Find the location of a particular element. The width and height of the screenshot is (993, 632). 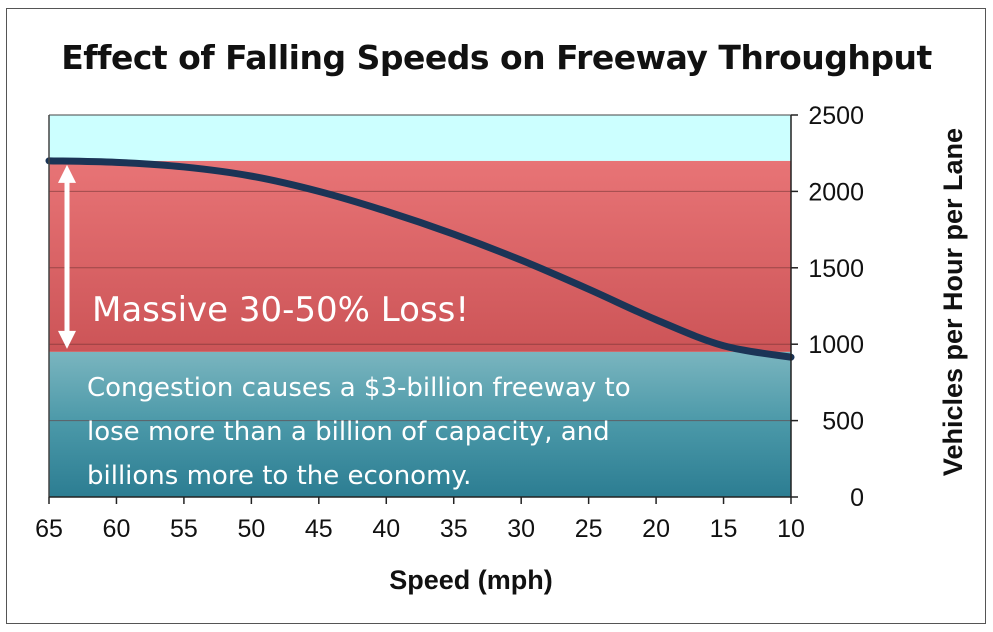

y-tick-label-1500: 1500 is located at coordinates (836, 269).